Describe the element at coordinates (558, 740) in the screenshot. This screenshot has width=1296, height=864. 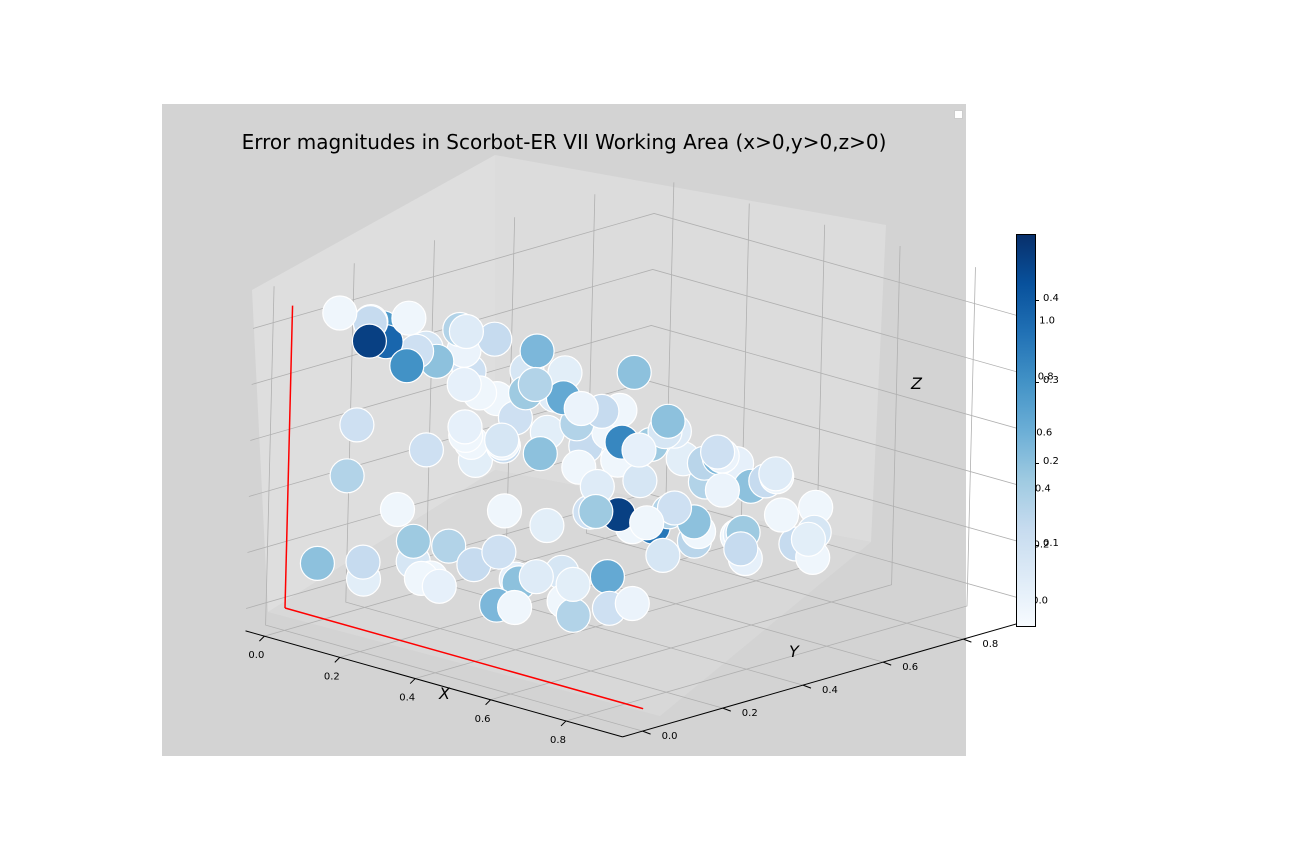
I see `x-tick-label: 0.8` at that location.